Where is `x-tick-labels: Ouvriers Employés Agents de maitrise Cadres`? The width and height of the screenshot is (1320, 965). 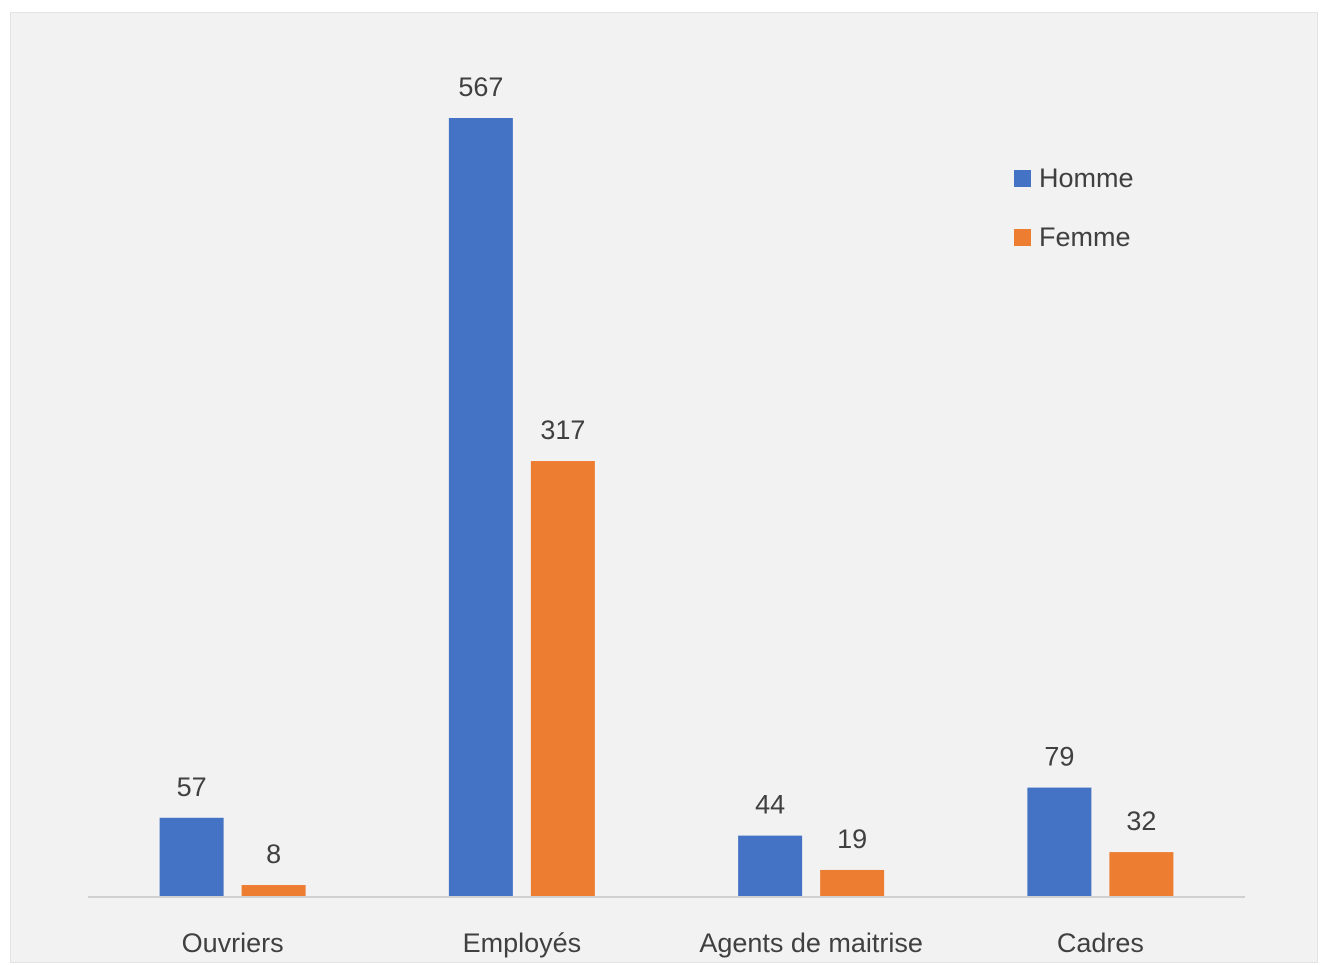
x-tick-labels: Ouvriers Employés Agents de maitrise Cadres is located at coordinates (663, 943).